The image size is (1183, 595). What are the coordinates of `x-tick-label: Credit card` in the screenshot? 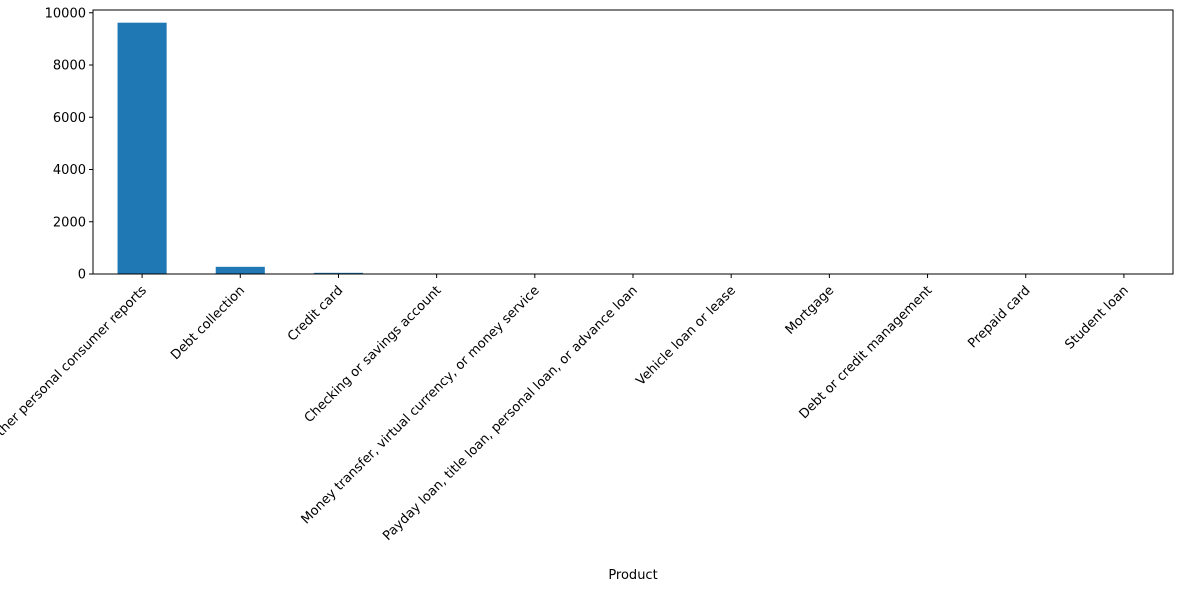 It's located at (315, 313).